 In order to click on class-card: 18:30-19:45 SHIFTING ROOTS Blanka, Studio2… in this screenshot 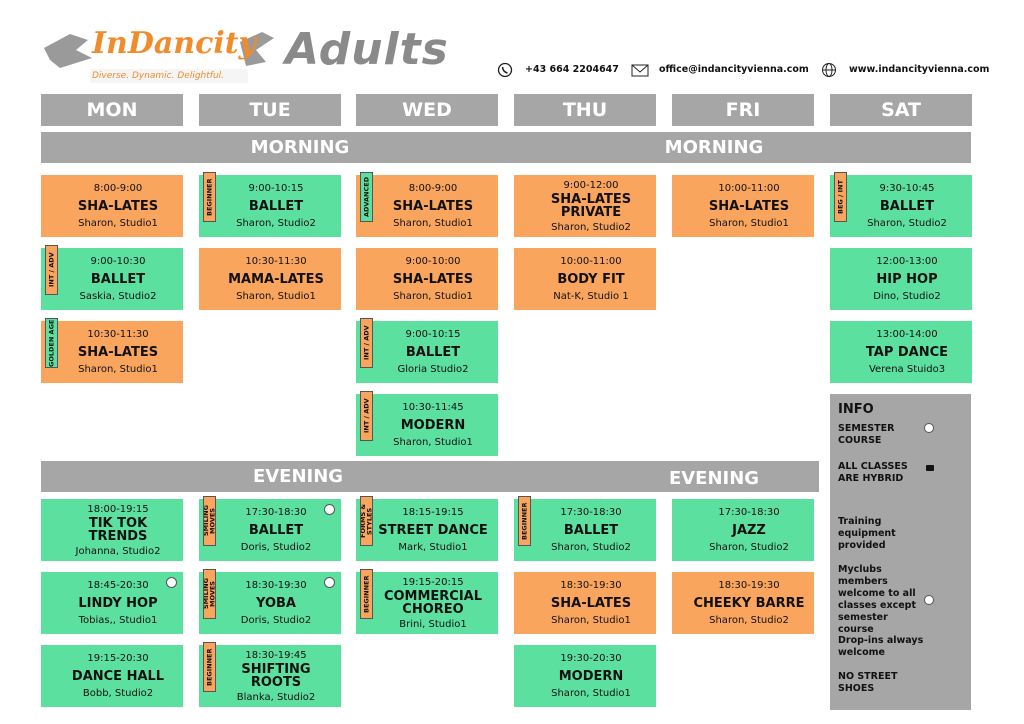, I will do `click(270, 674)`.